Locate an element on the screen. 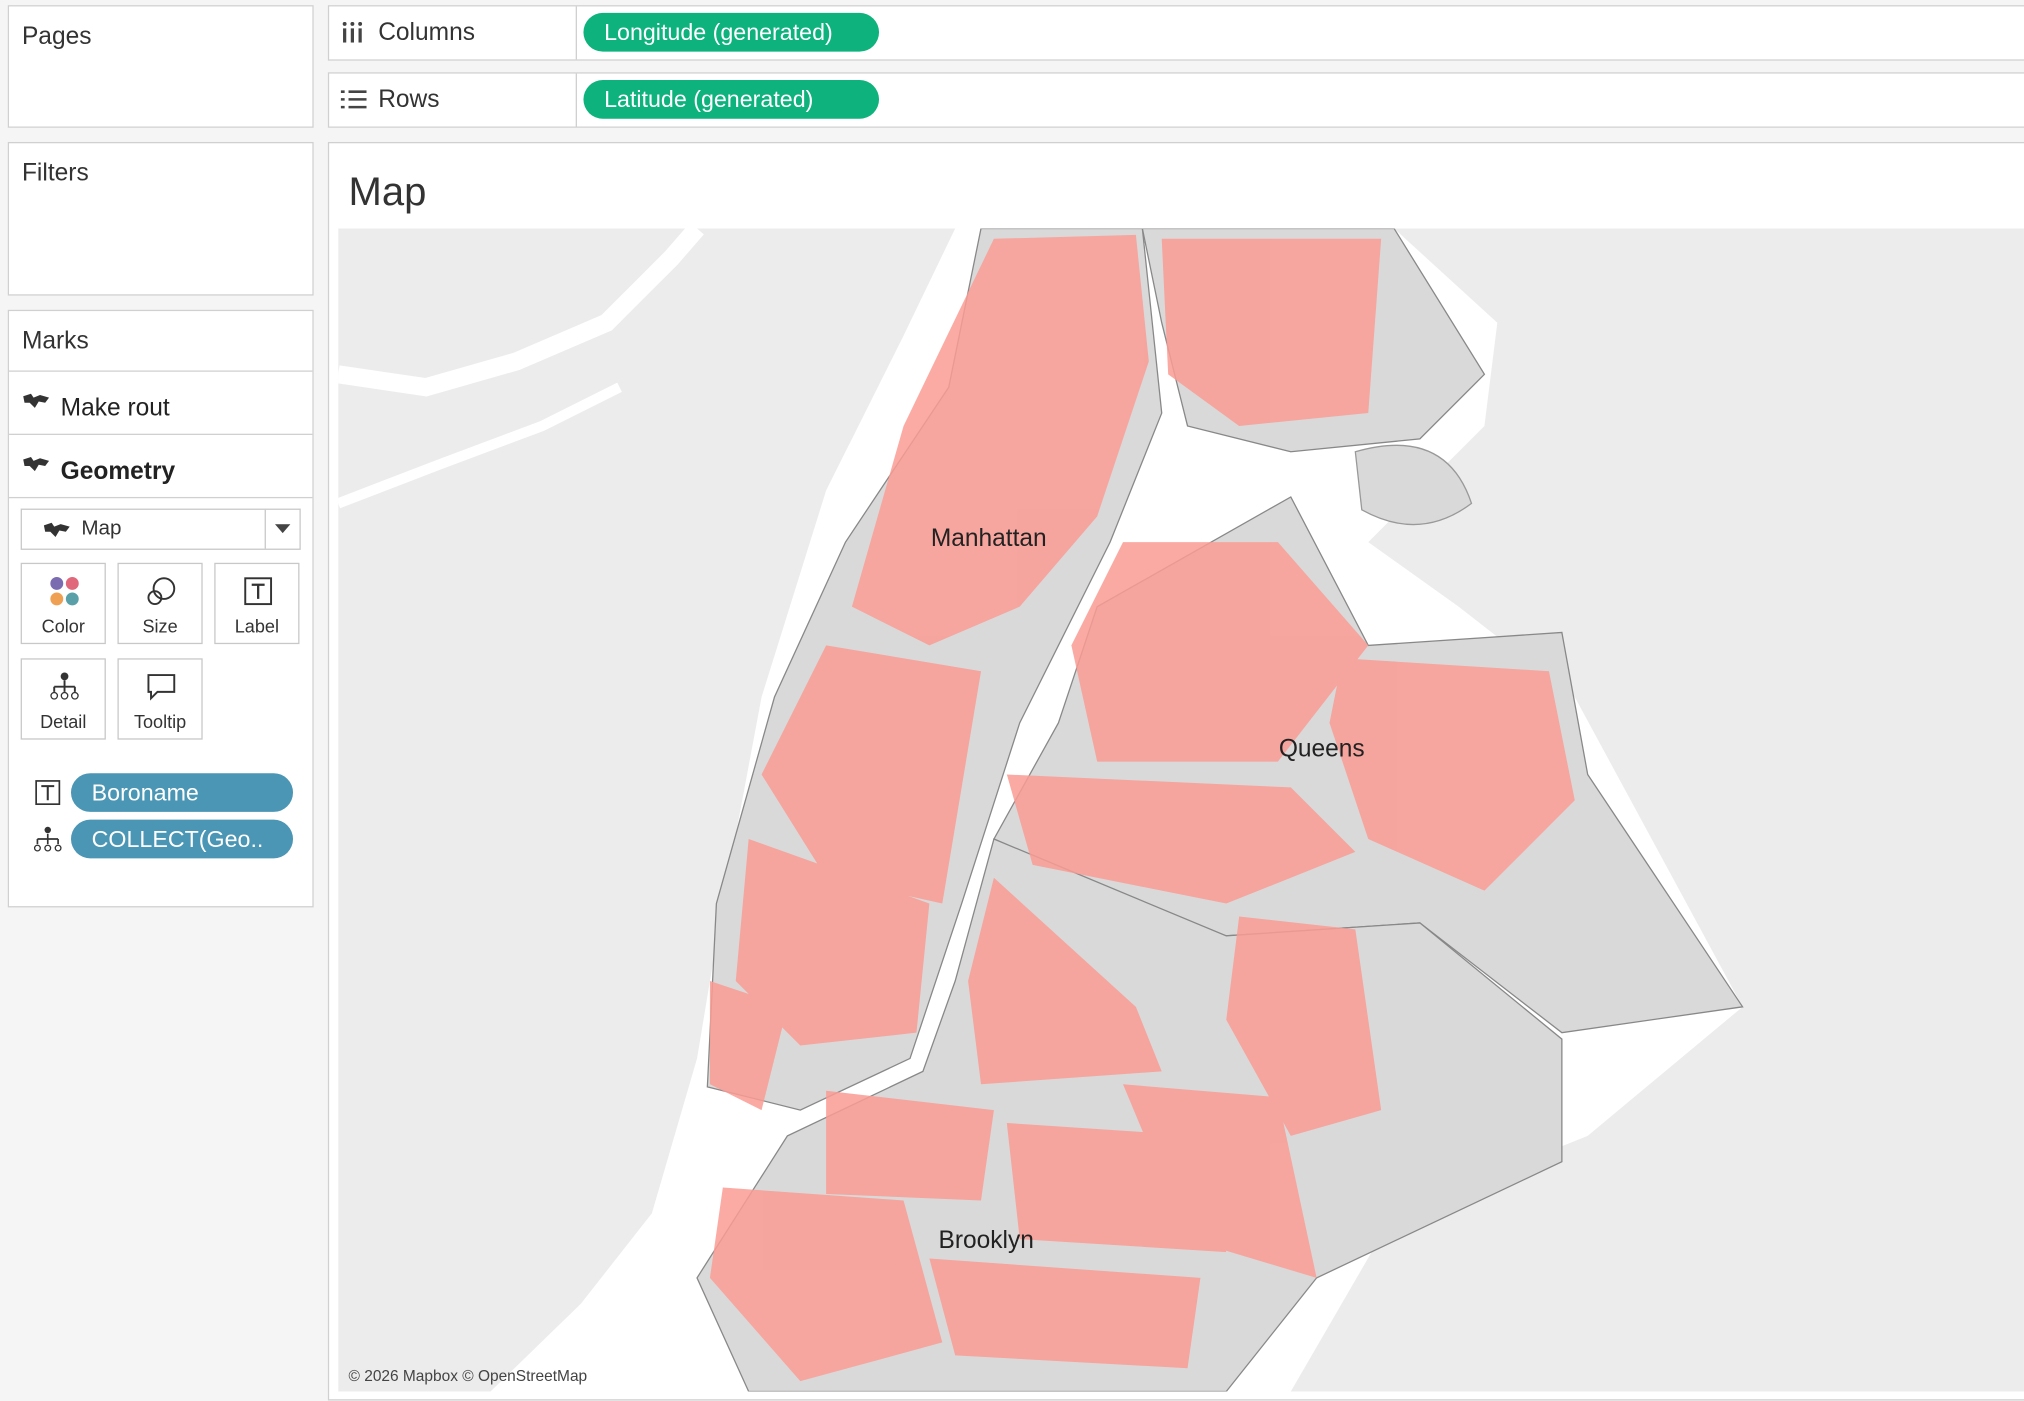 The width and height of the screenshot is (2024, 1401). label-button: Label is located at coordinates (257, 603).